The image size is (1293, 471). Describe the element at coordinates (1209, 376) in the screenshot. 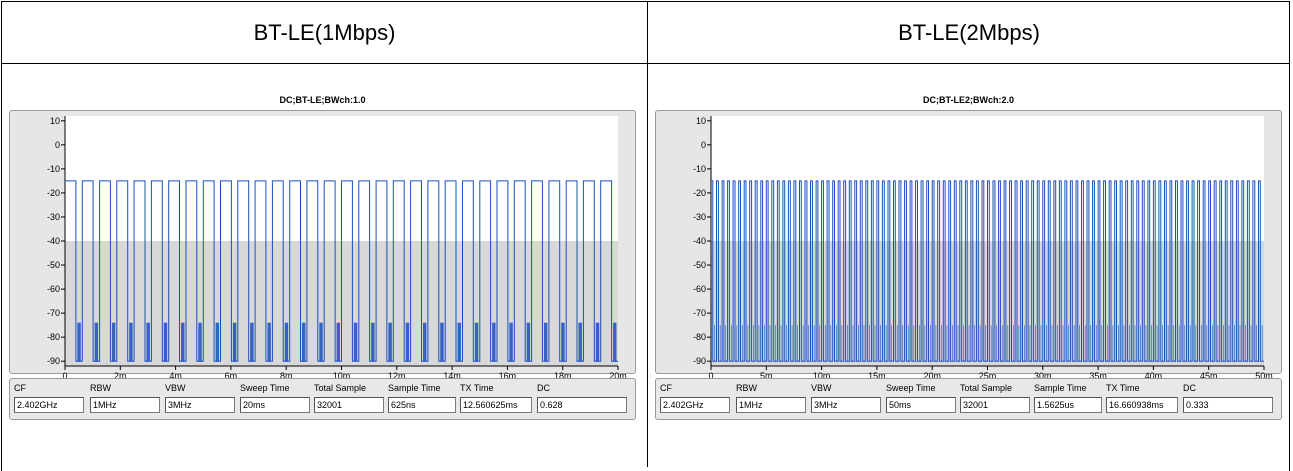

I see `x-tick-label: 45m` at that location.